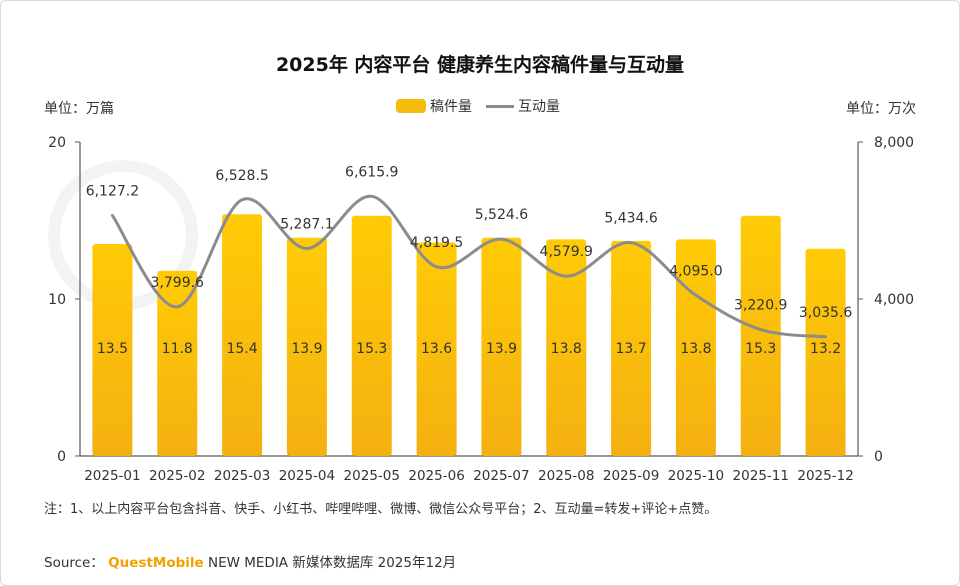  What do you see at coordinates (500, 106) in the screenshot?
I see `legend-line-swatch` at bounding box center [500, 106].